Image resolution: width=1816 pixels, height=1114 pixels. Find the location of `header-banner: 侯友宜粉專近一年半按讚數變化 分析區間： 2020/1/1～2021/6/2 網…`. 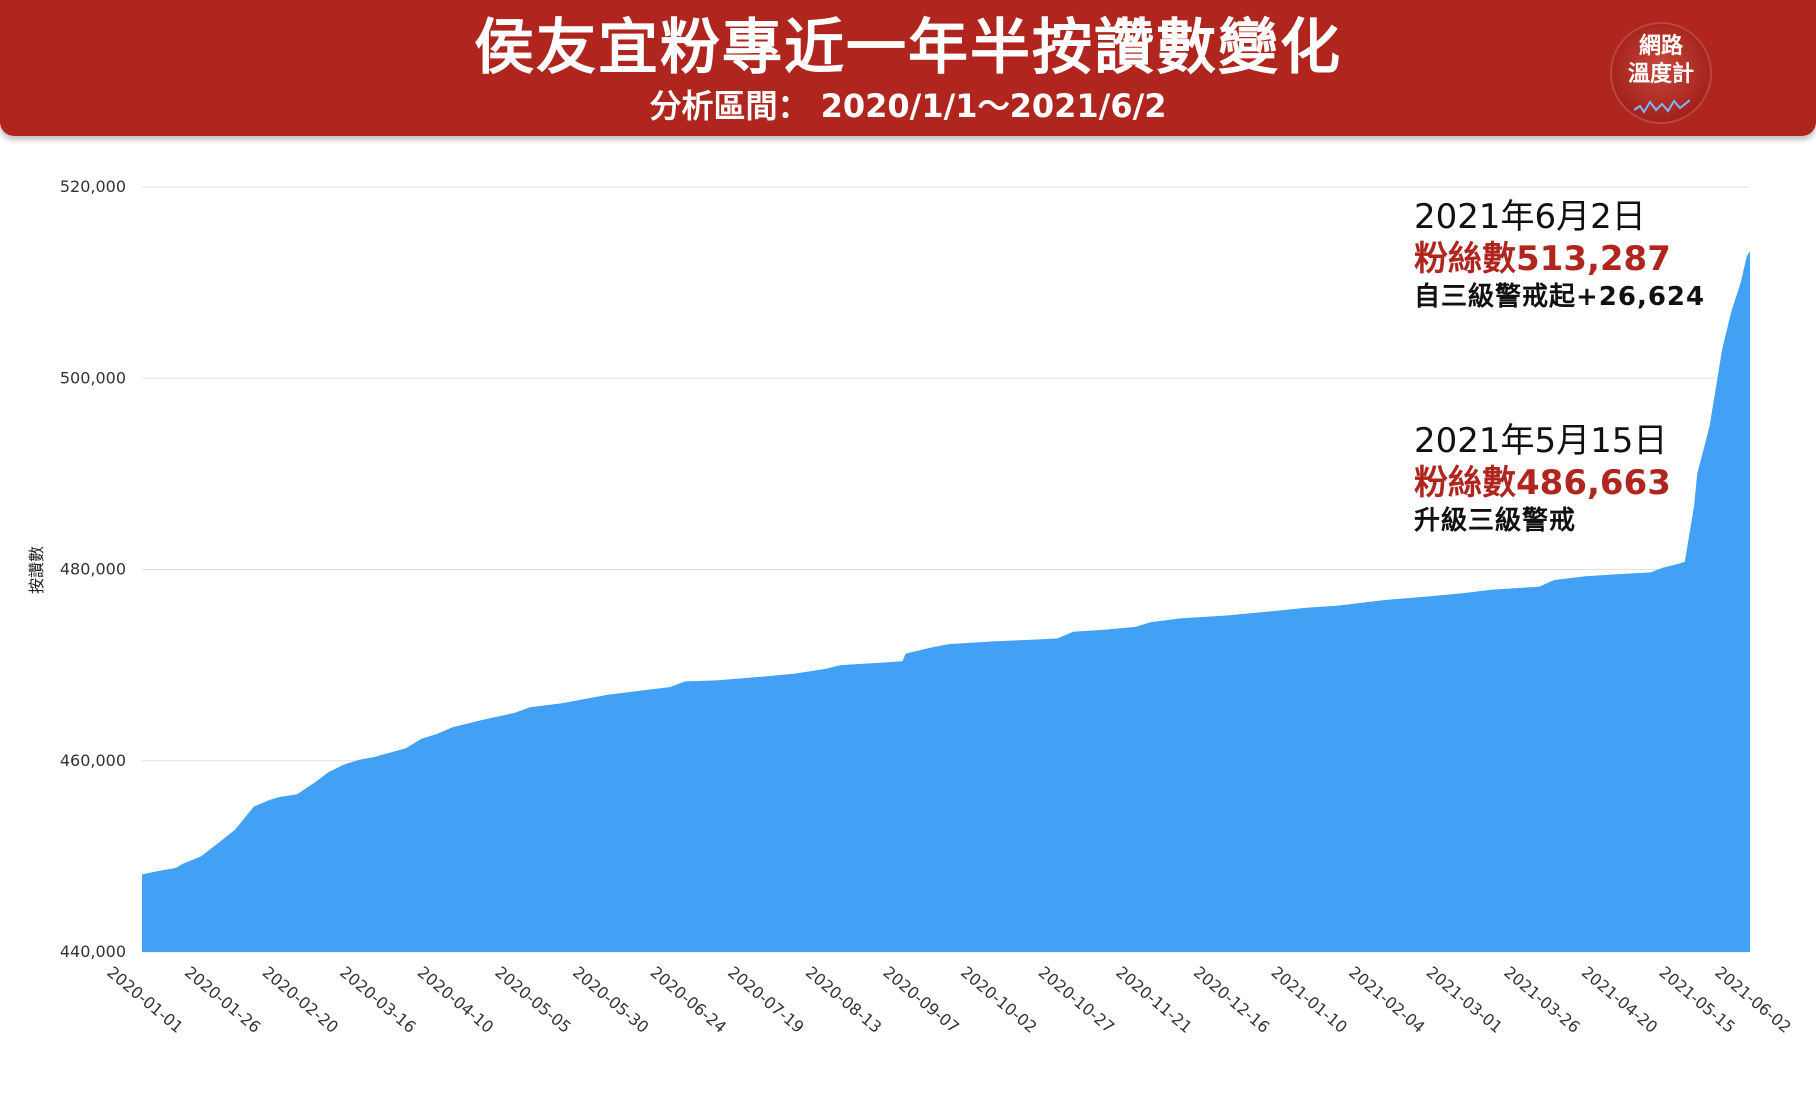

header-banner: 侯友宜粉專近一年半按讚數變化 分析區間： 2020/1/1～2021/6/2 網… is located at coordinates (908, 68).